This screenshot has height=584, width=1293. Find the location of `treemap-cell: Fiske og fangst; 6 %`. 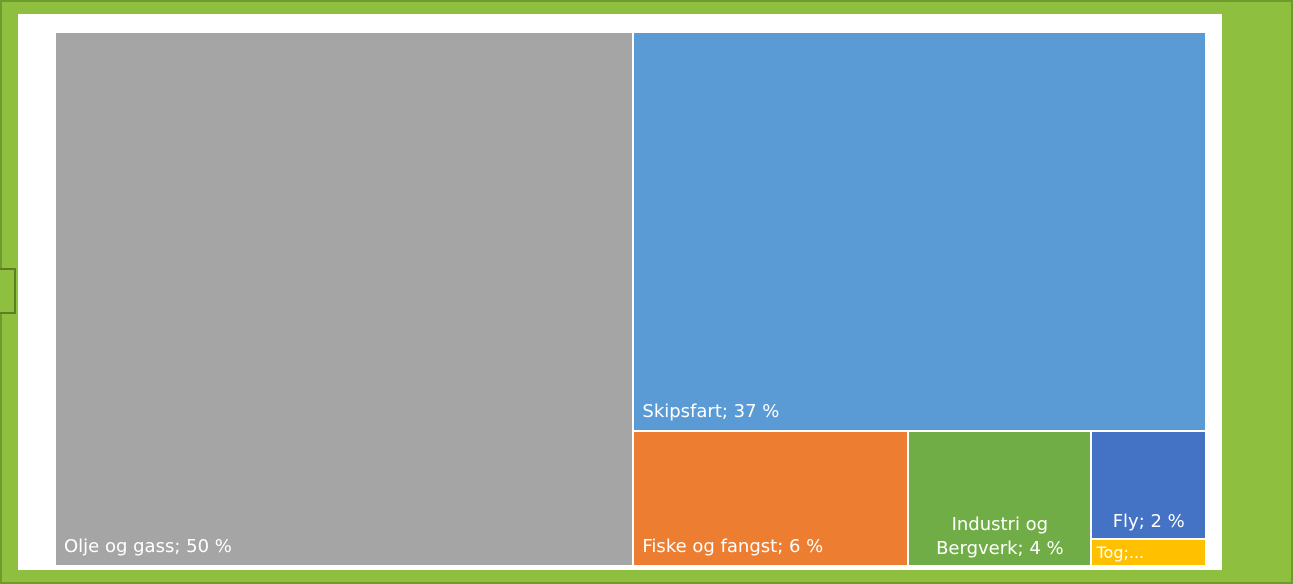

treemap-cell: Fiske og fangst; 6 % is located at coordinates (771, 498).